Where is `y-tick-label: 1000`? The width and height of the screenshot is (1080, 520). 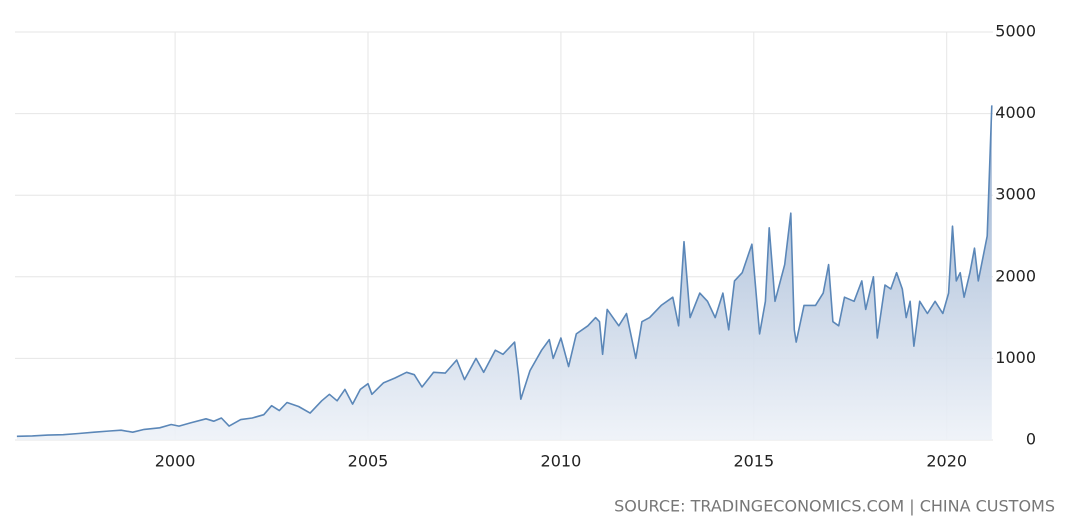 y-tick-label: 1000 is located at coordinates (1015, 357).